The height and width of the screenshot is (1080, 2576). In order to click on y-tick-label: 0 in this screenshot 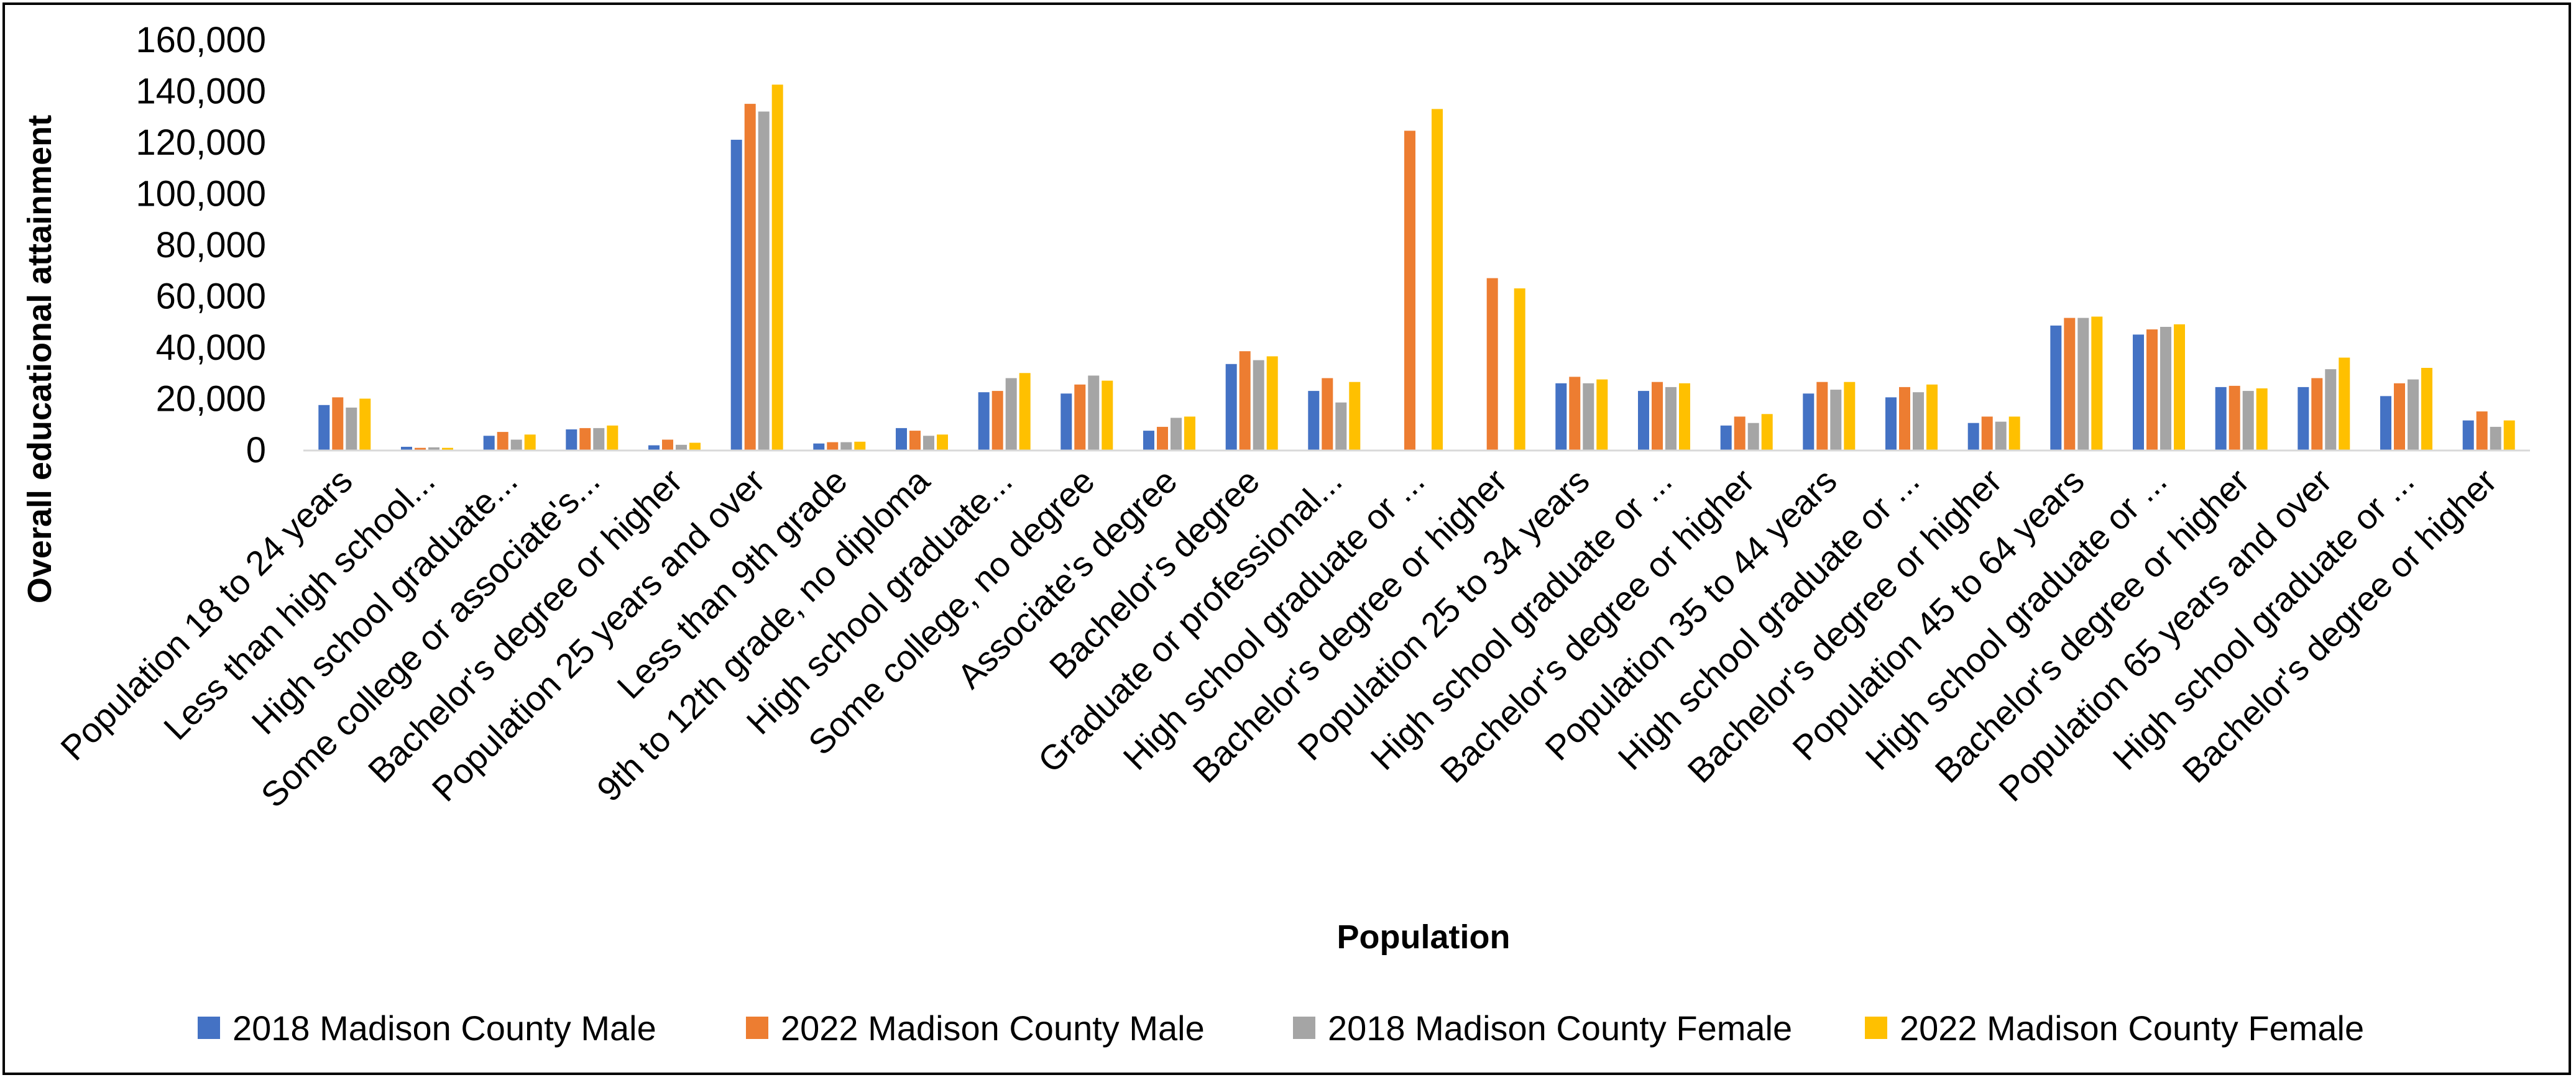, I will do `click(256, 450)`.